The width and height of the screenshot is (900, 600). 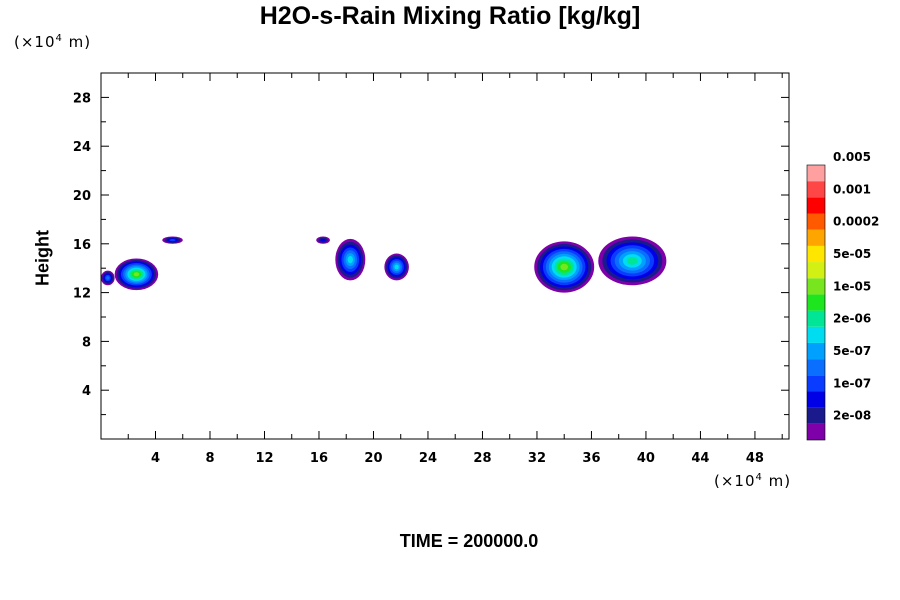 I want to click on x-tick-label: 32, so click(x=537, y=458).